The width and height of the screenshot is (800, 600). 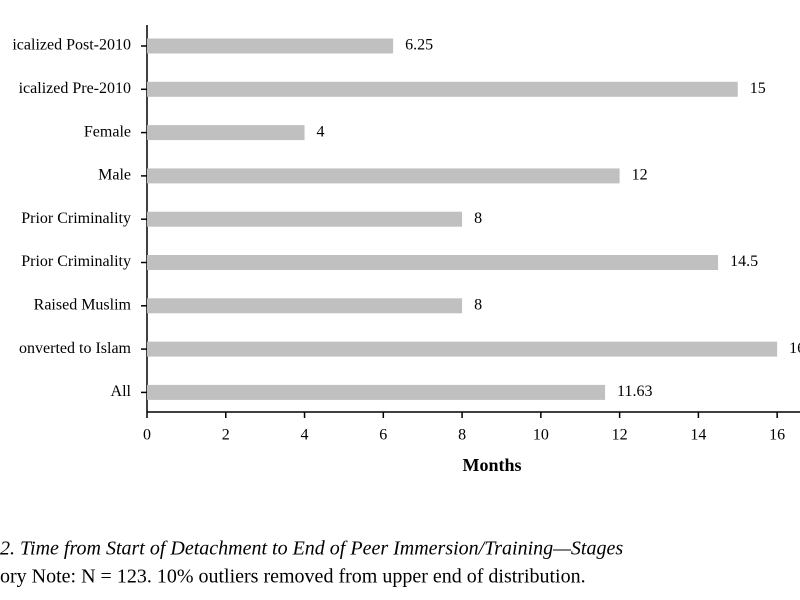 What do you see at coordinates (419, 45) in the screenshot?
I see `value-label: 6.25` at bounding box center [419, 45].